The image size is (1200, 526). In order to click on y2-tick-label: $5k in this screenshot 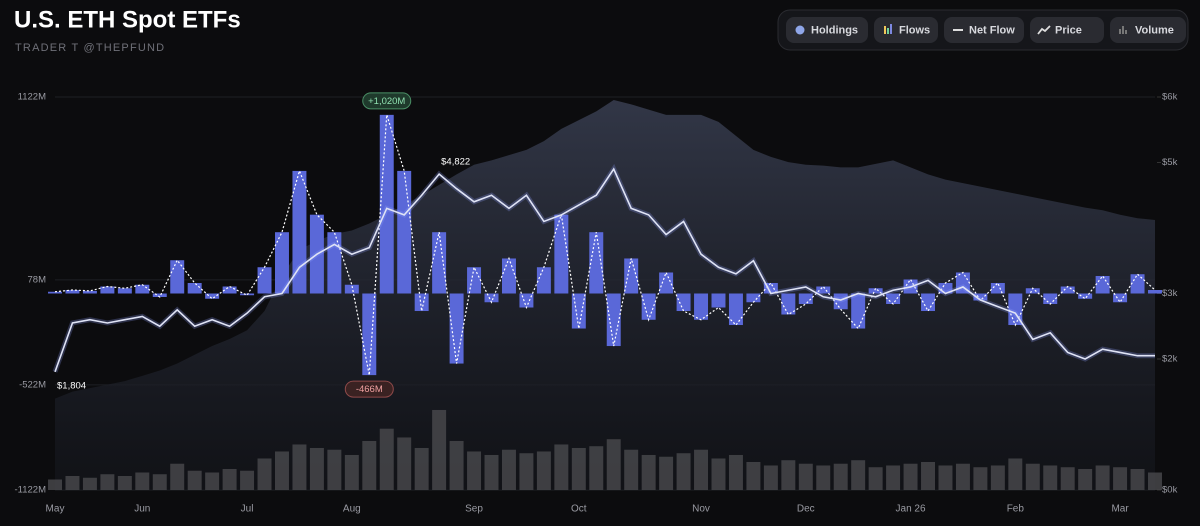, I will do `click(1170, 162)`.